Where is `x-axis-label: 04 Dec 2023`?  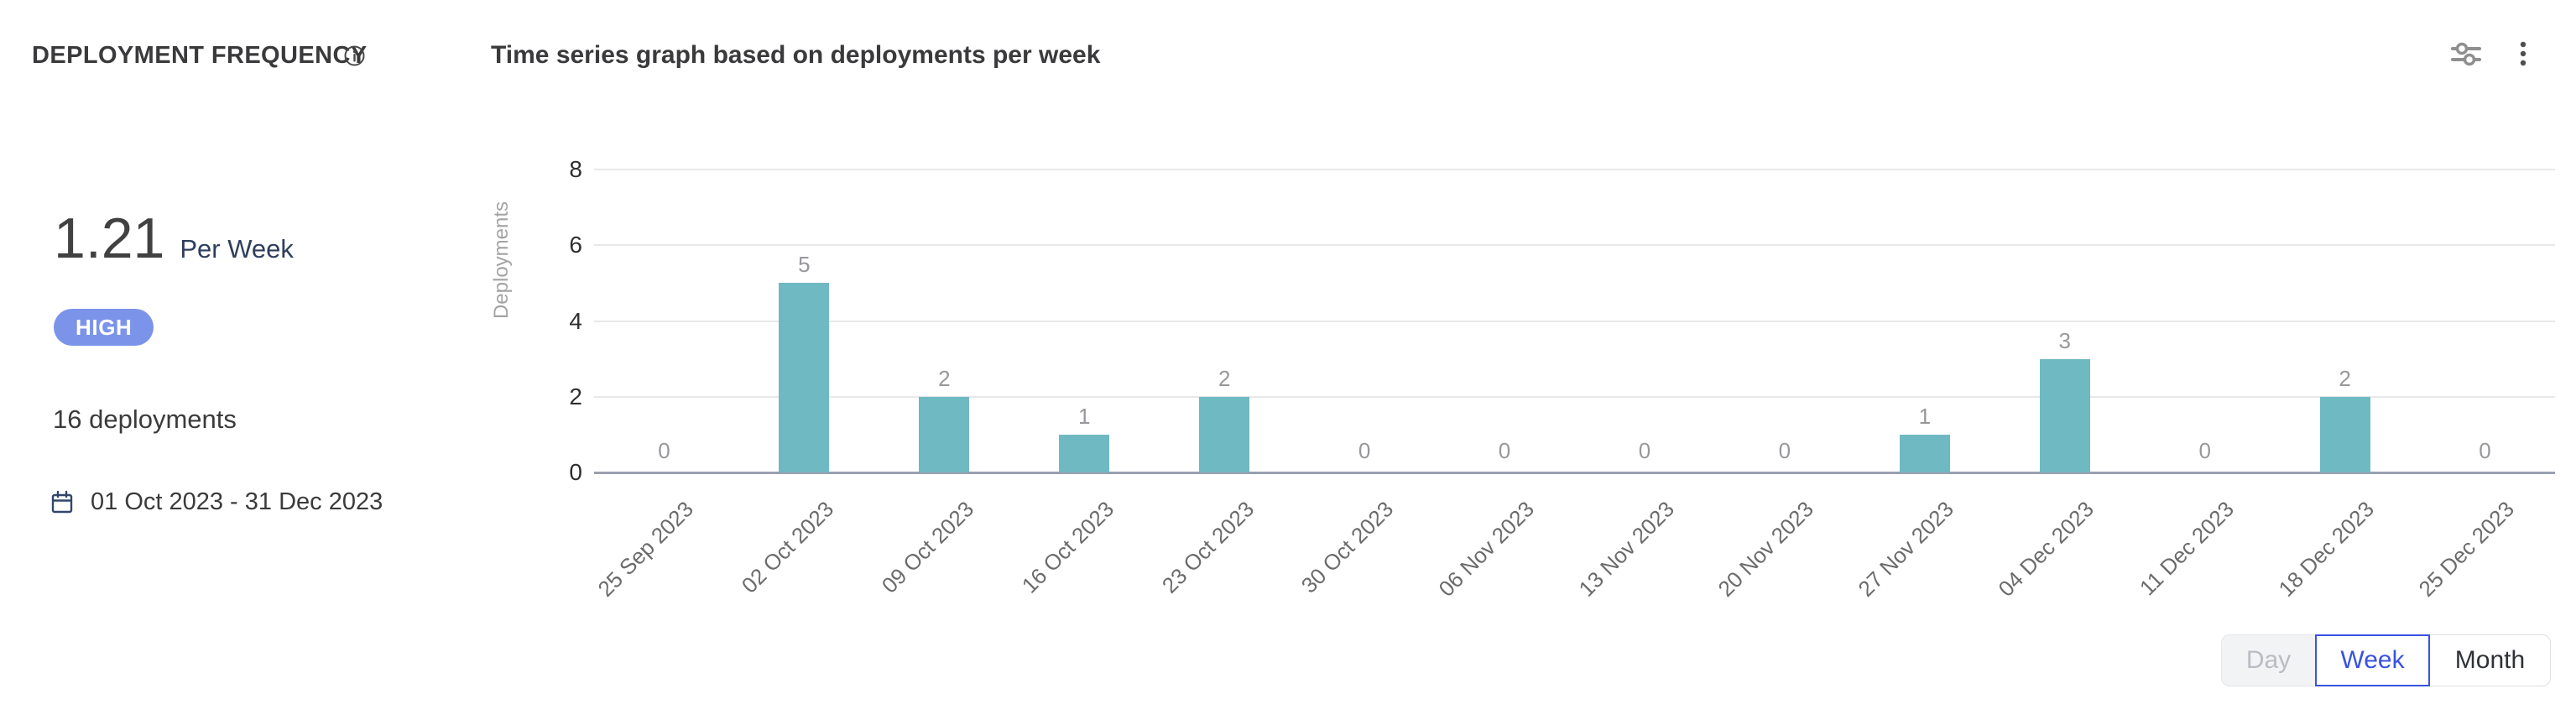 x-axis-label: 04 Dec 2023 is located at coordinates (2046, 549).